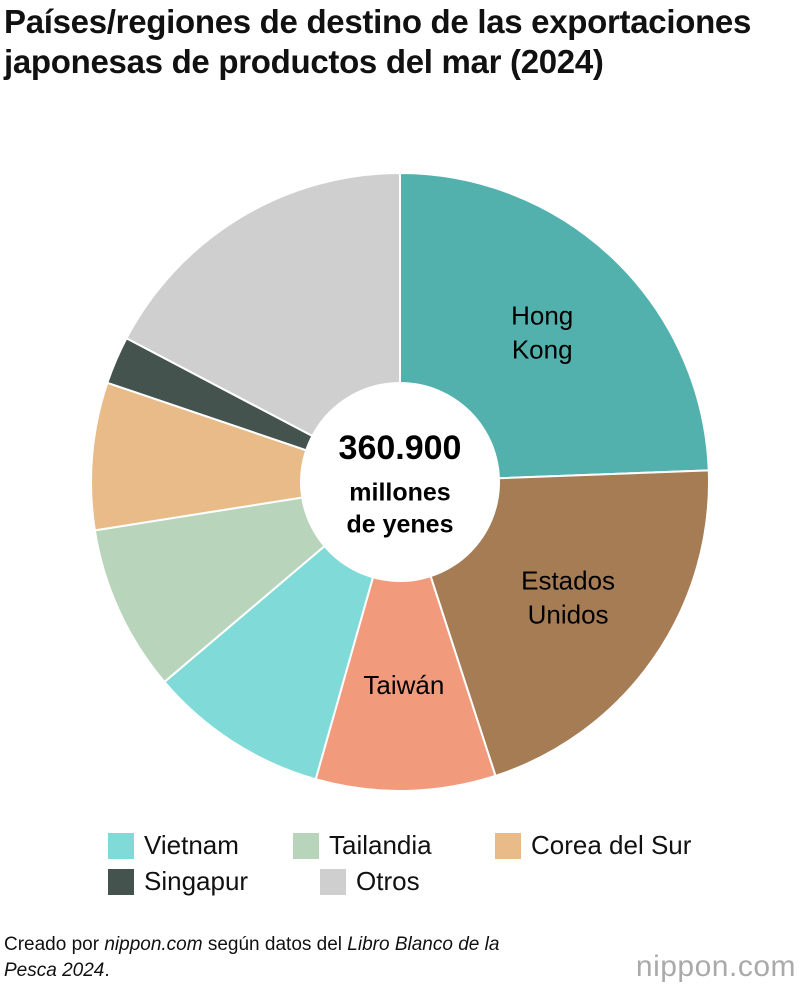 The image size is (800, 990). What do you see at coordinates (153, 944) in the screenshot?
I see `source-text: nippon.com` at bounding box center [153, 944].